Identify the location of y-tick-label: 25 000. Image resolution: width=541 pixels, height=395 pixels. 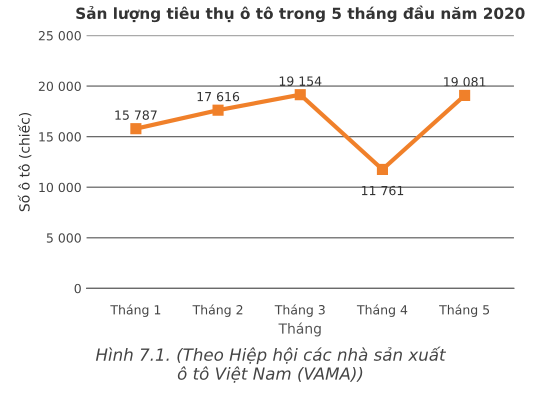
(59, 35).